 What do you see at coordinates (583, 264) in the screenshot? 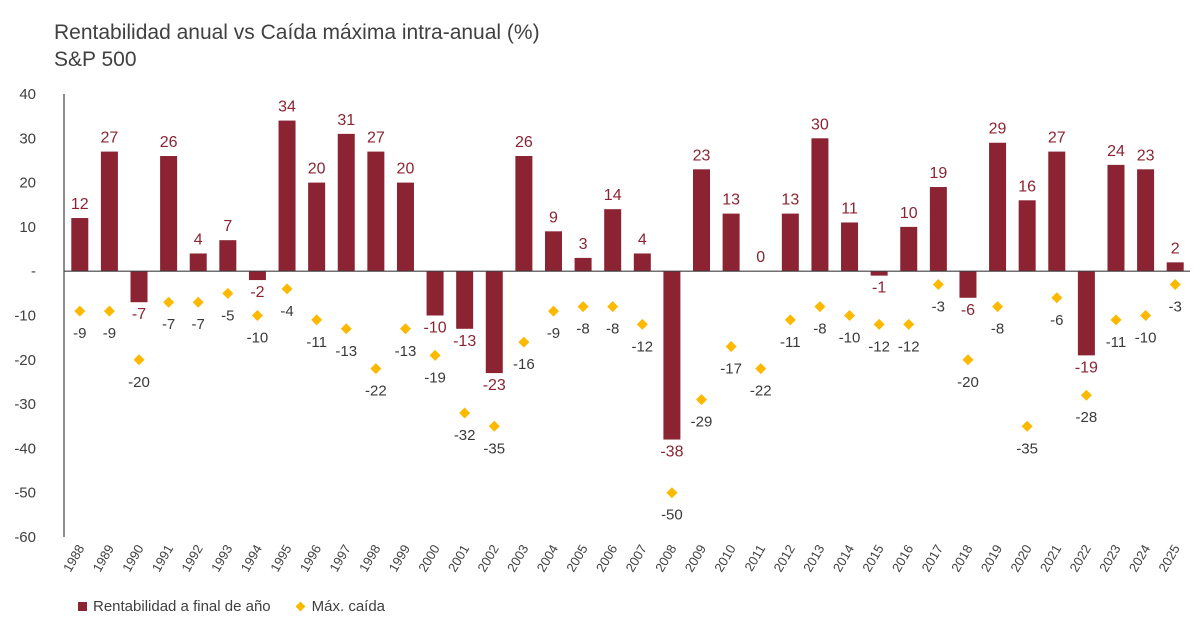
I see `bar-2005` at bounding box center [583, 264].